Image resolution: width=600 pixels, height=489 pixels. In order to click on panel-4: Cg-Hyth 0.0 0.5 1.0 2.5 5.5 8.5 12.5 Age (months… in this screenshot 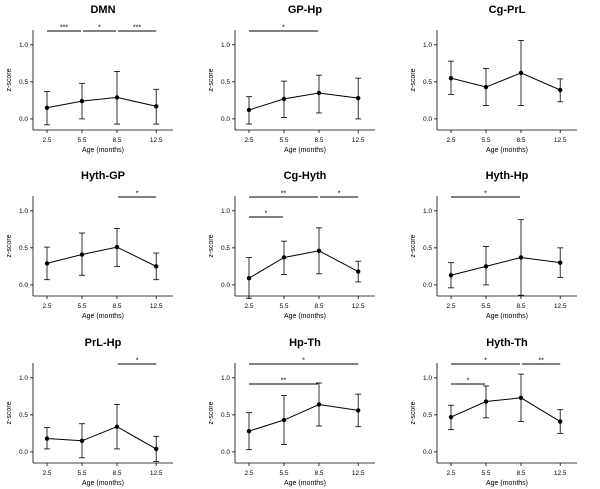, I will do `click(291, 245)`.